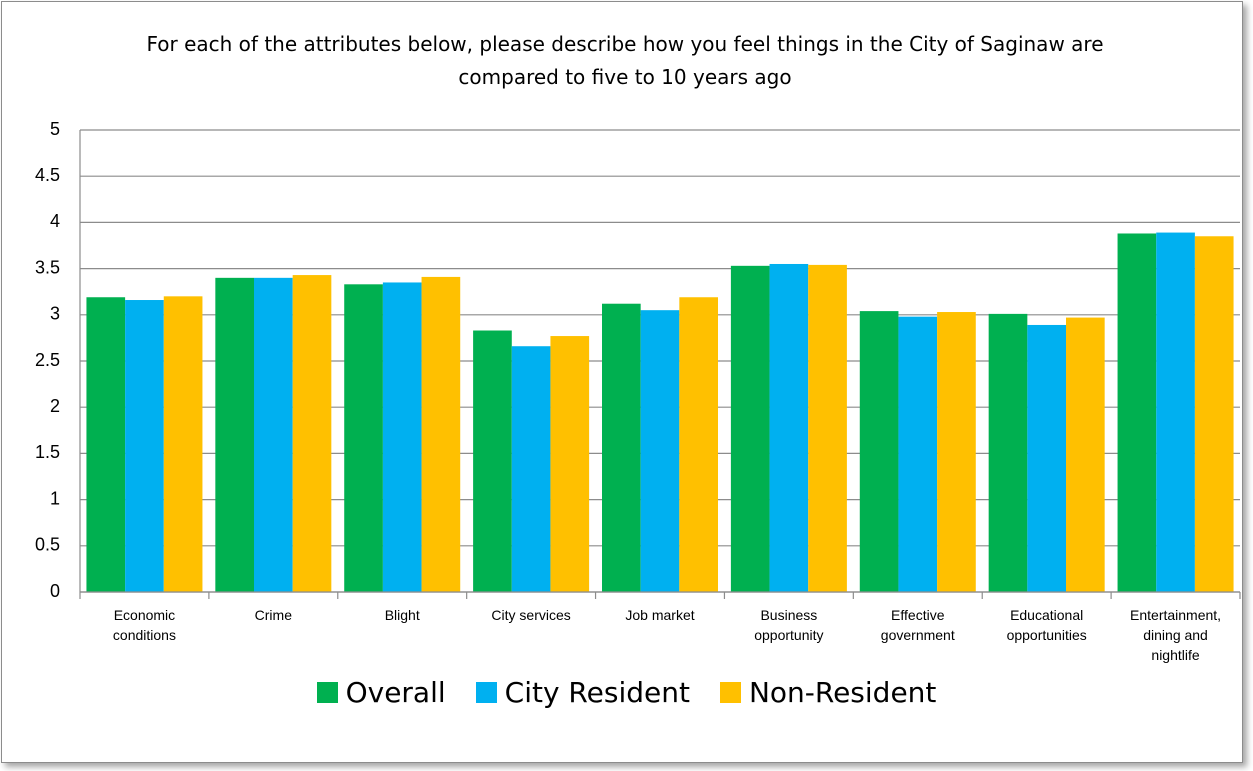 The image size is (1253, 771). I want to click on legend-label: Overall, so click(395, 692).